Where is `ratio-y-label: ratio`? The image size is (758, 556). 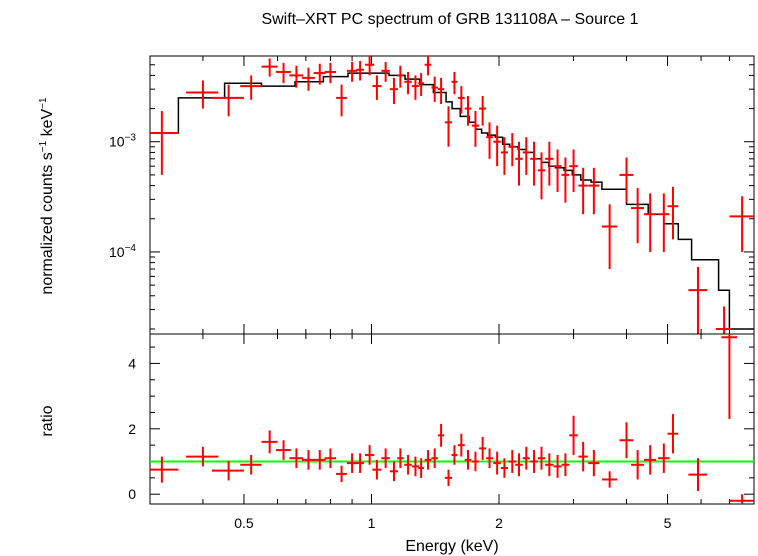 ratio-y-label: ratio is located at coordinates (47, 420).